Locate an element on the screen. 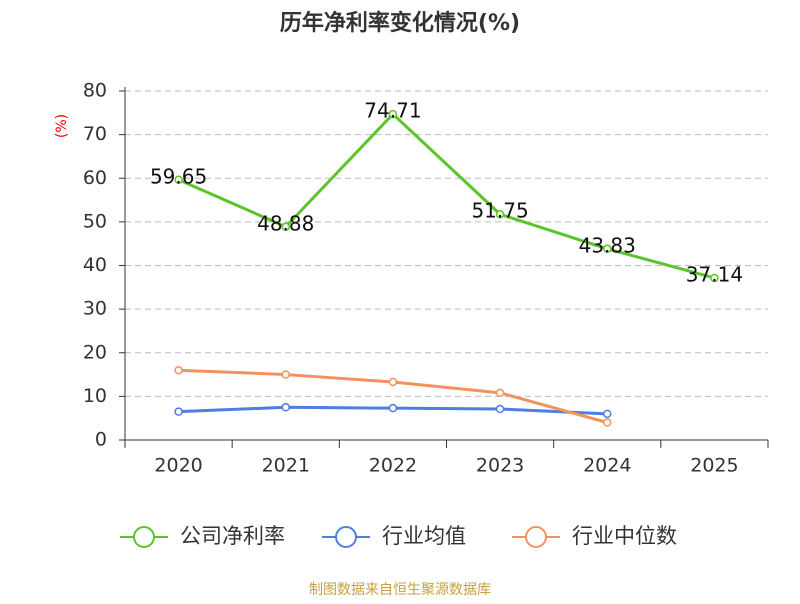  x-tick-label: 2024 is located at coordinates (607, 466).